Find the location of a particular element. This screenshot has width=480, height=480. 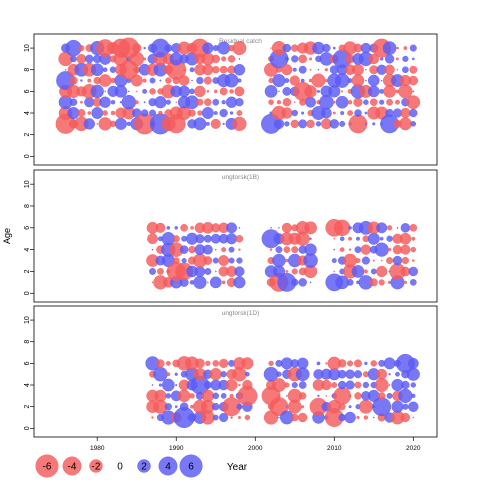

panel-2-ytick-label: 4 is located at coordinates (27, 385).